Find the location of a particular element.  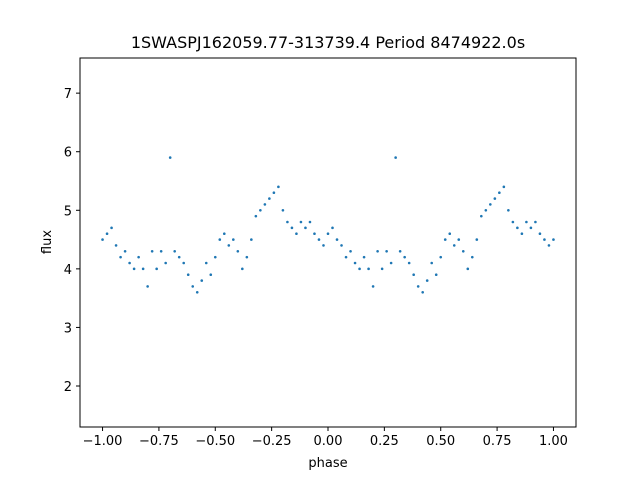

x-axis-ticks: −1.00 −0.75 −0.50 −0.25 0.00 0.25 0.50 0.75 1.00 is located at coordinates (325, 438).